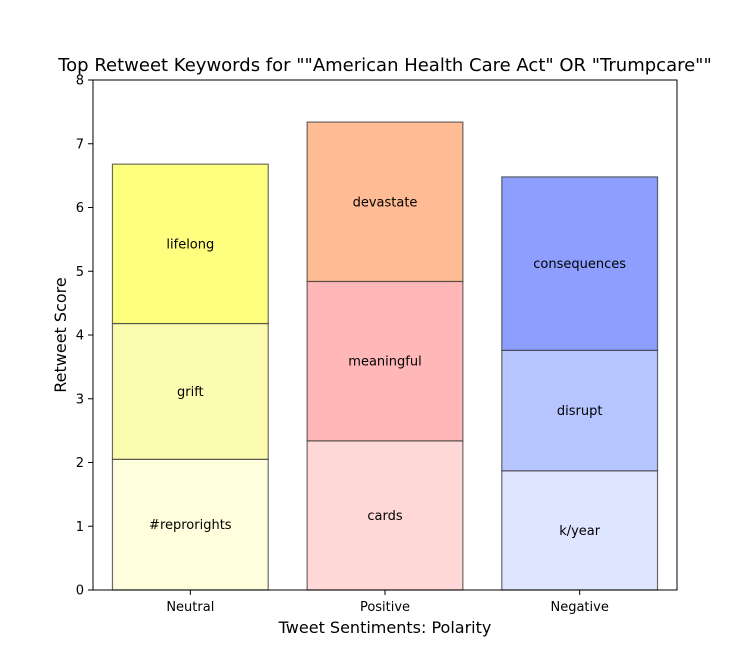 This screenshot has width=752, height=663. Describe the element at coordinates (80, 591) in the screenshot. I see `y-tick-label: 0` at that location.